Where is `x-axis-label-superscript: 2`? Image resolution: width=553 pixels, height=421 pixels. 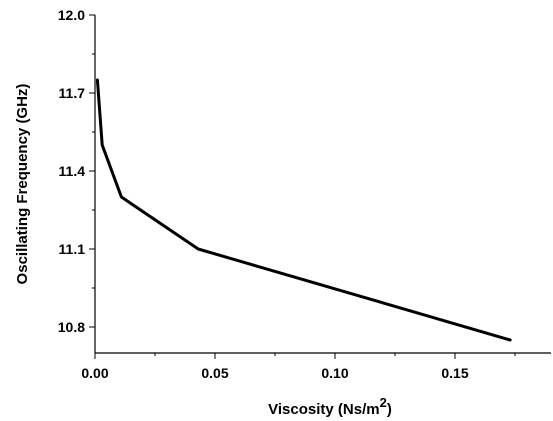
x-axis-label-superscript: 2 is located at coordinates (383, 402).